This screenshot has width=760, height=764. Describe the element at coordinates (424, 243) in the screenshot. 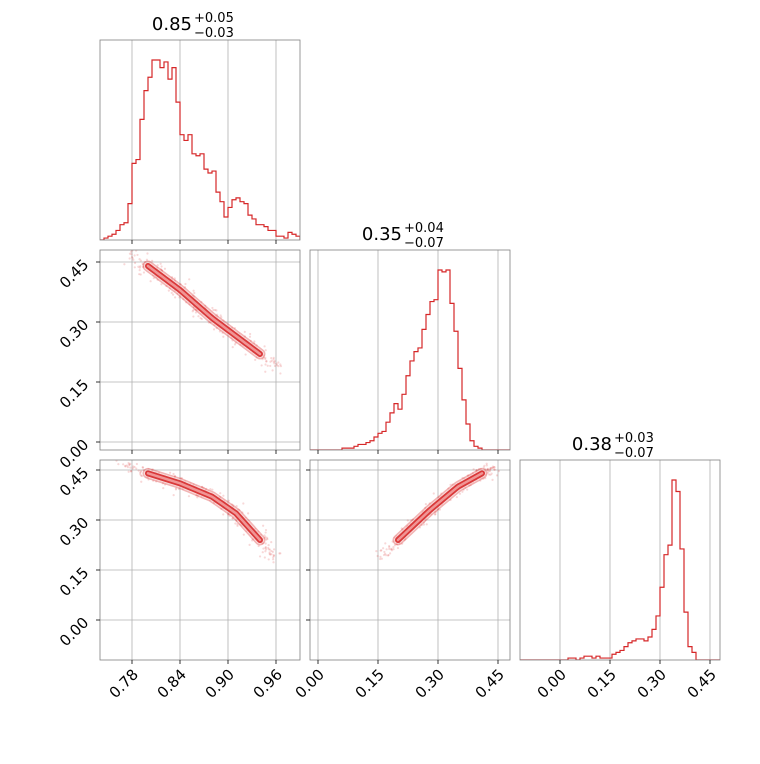

I see `title-minus: −0.07` at that location.